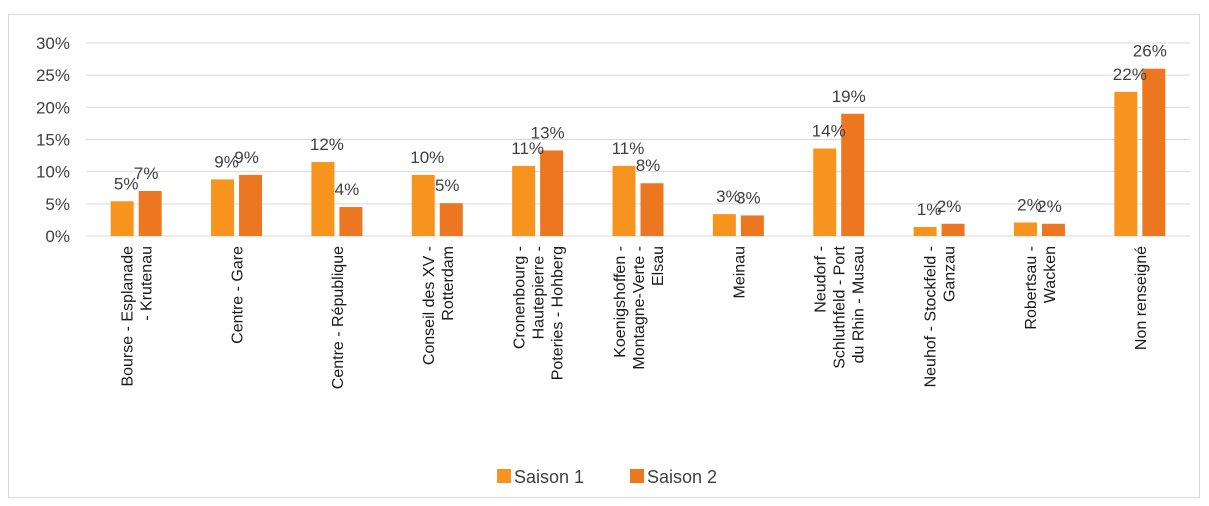 This screenshot has height=506, width=1209. Describe the element at coordinates (849, 96) in the screenshot. I see `data-label: 19%` at that location.